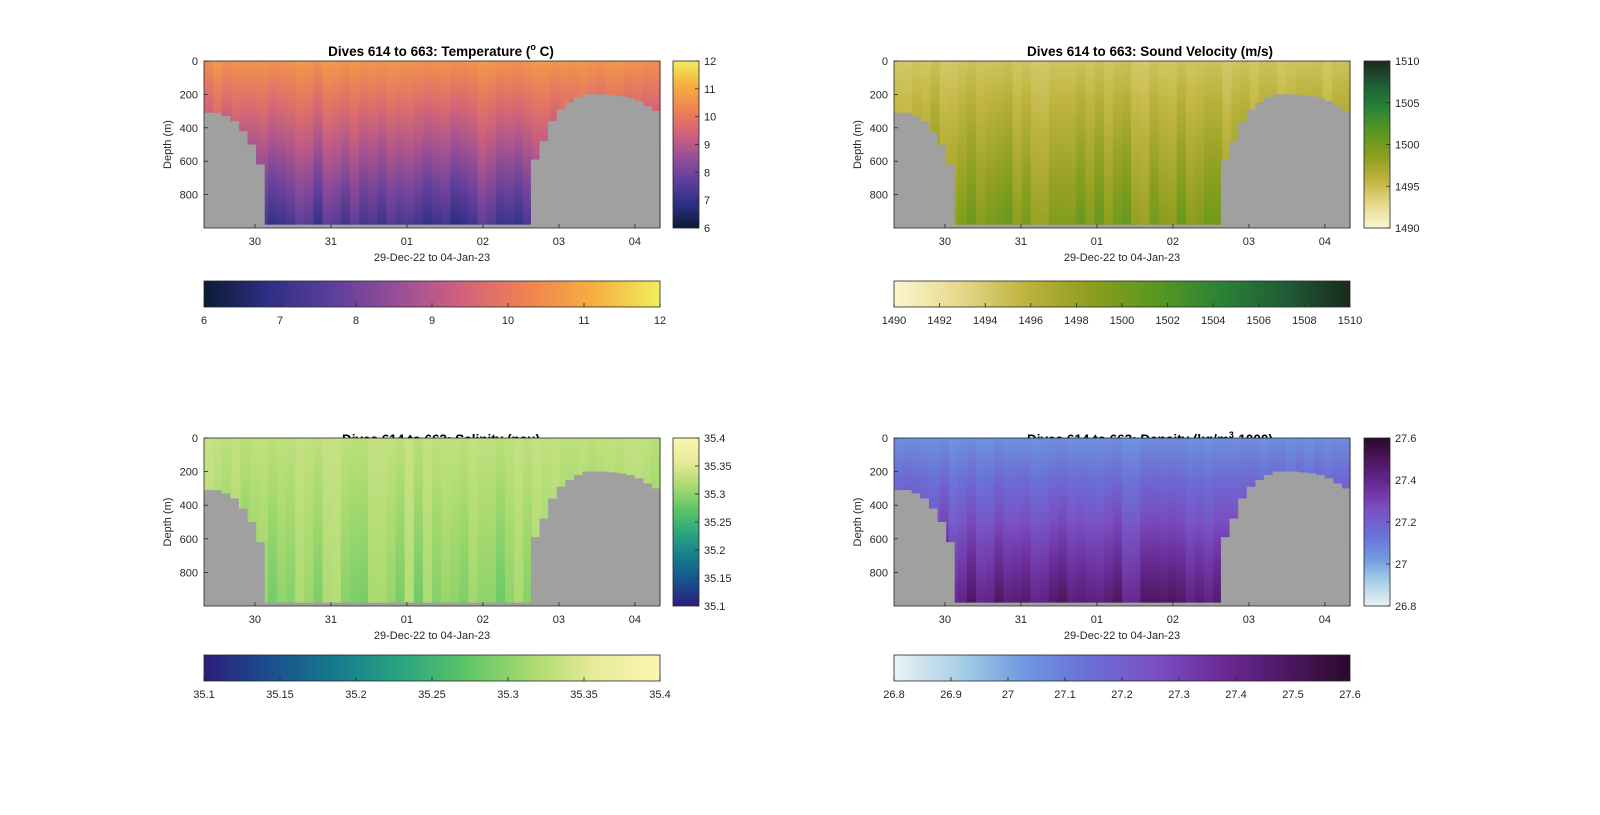 Image resolution: width=1600 pixels, height=815 pixels. Describe the element at coordinates (280, 695) in the screenshot. I see `colorbar-tick-label: 35.15` at that location.